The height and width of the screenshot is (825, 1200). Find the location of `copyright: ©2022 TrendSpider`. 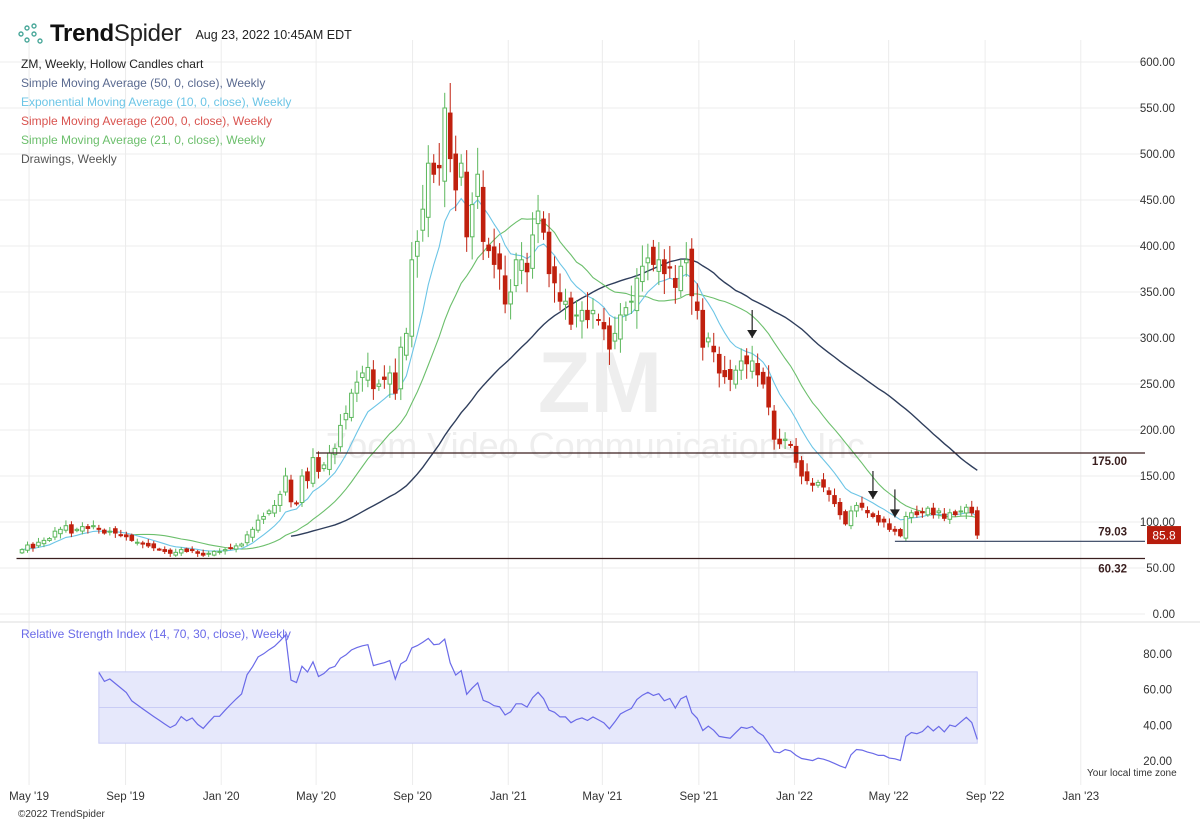

copyright: ©2022 TrendSpider is located at coordinates (61, 814).